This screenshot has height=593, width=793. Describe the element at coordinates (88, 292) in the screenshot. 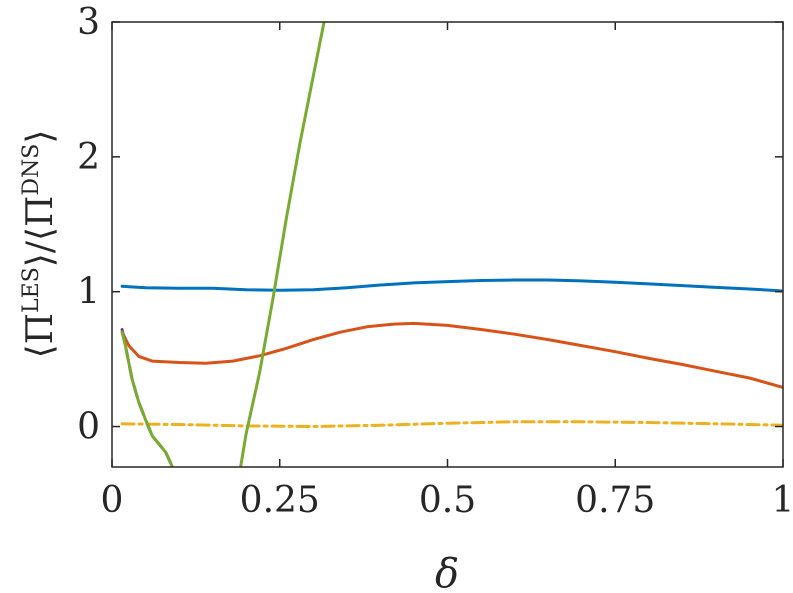

I see `y-tick-label: 1` at that location.